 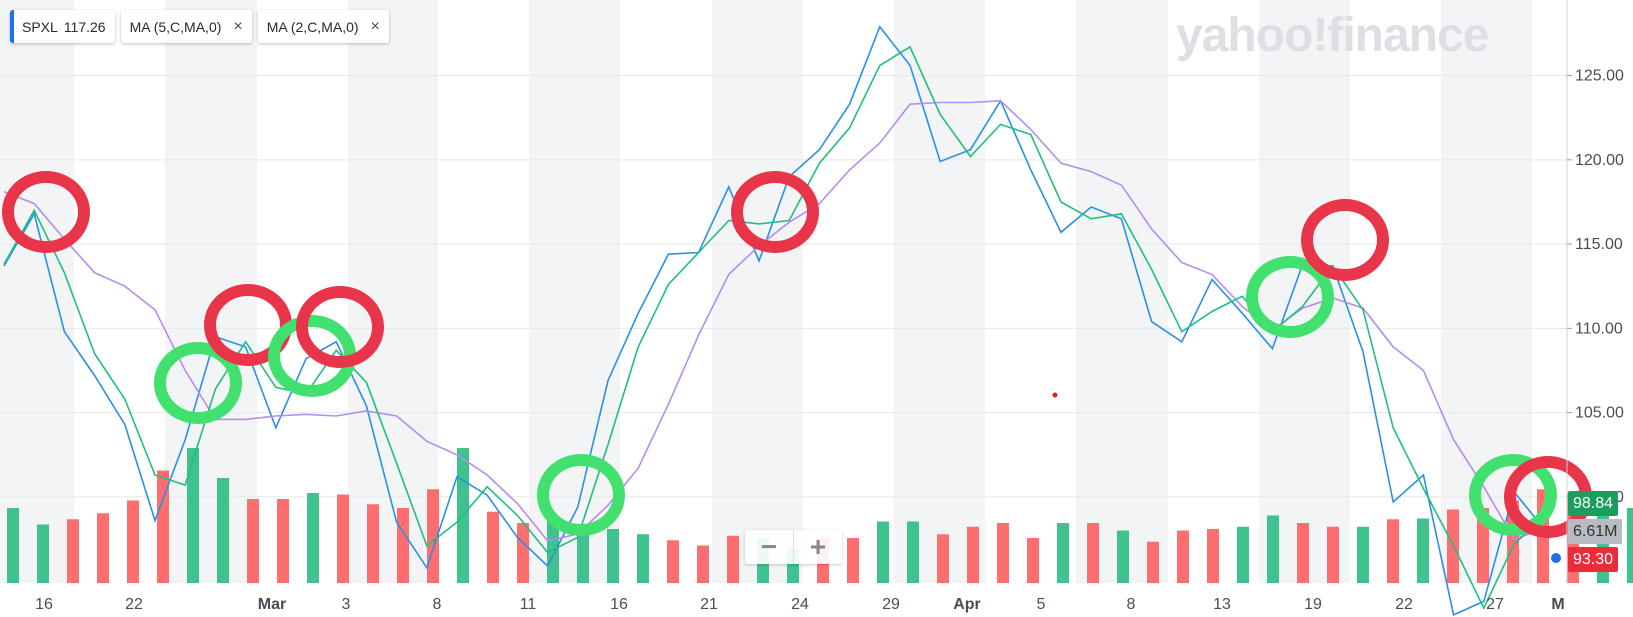 I want to click on last-price-dot, so click(x=1556, y=558).